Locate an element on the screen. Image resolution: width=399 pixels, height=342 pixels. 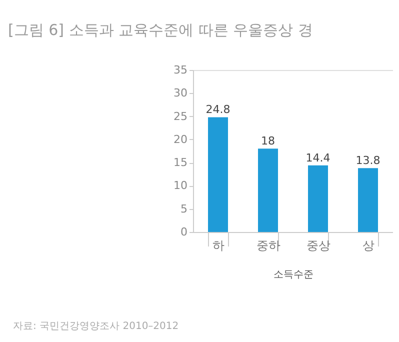
x-axis-title: 소득수준 is located at coordinates (294, 275).